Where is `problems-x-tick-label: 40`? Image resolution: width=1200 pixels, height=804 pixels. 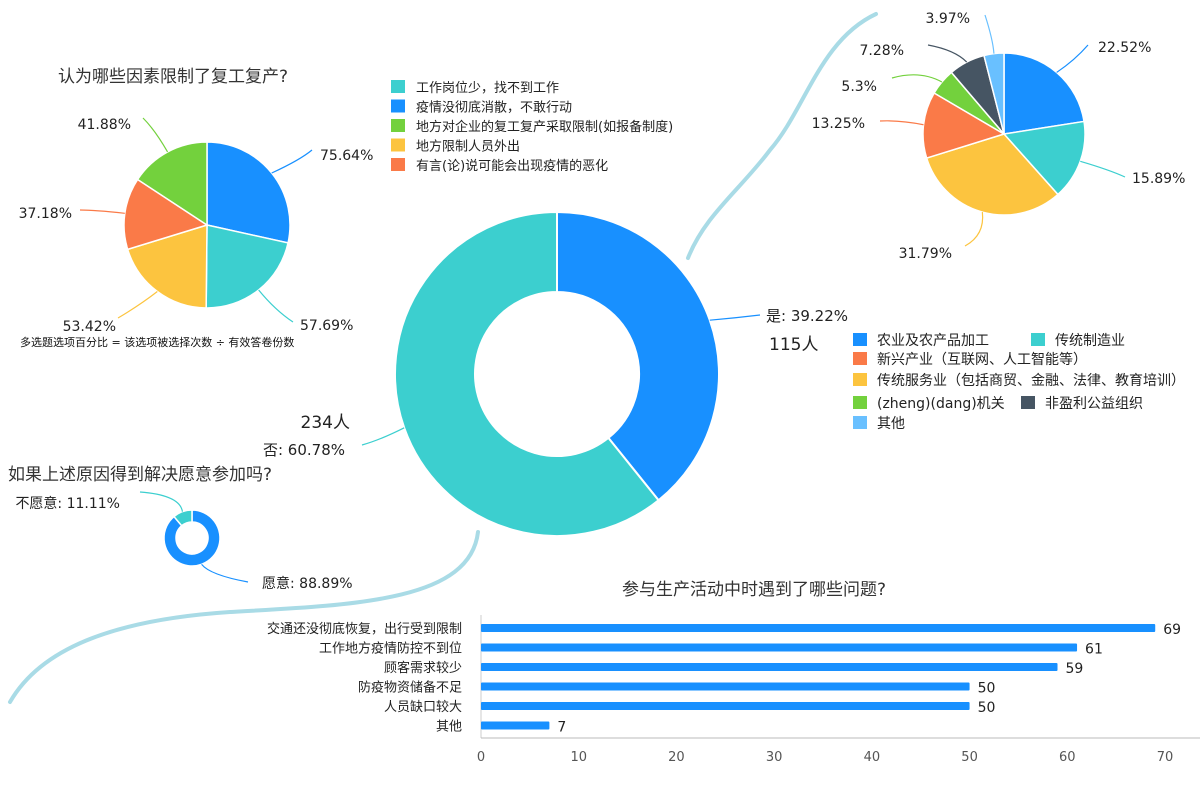 problems-x-tick-label: 40 is located at coordinates (872, 757).